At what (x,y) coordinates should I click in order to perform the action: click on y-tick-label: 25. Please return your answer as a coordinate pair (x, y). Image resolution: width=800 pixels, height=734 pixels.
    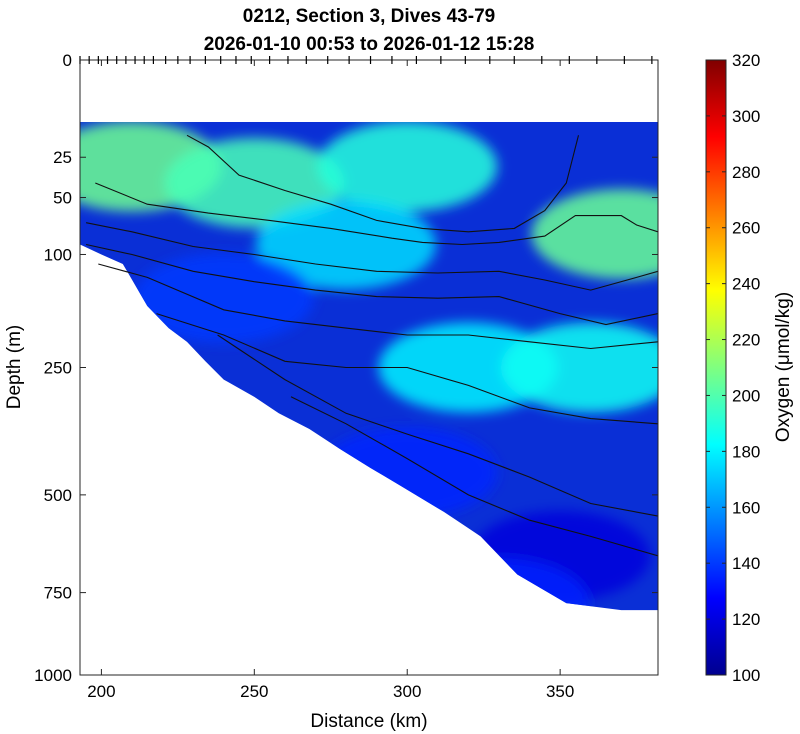
    Looking at the image, I should click on (62, 157).